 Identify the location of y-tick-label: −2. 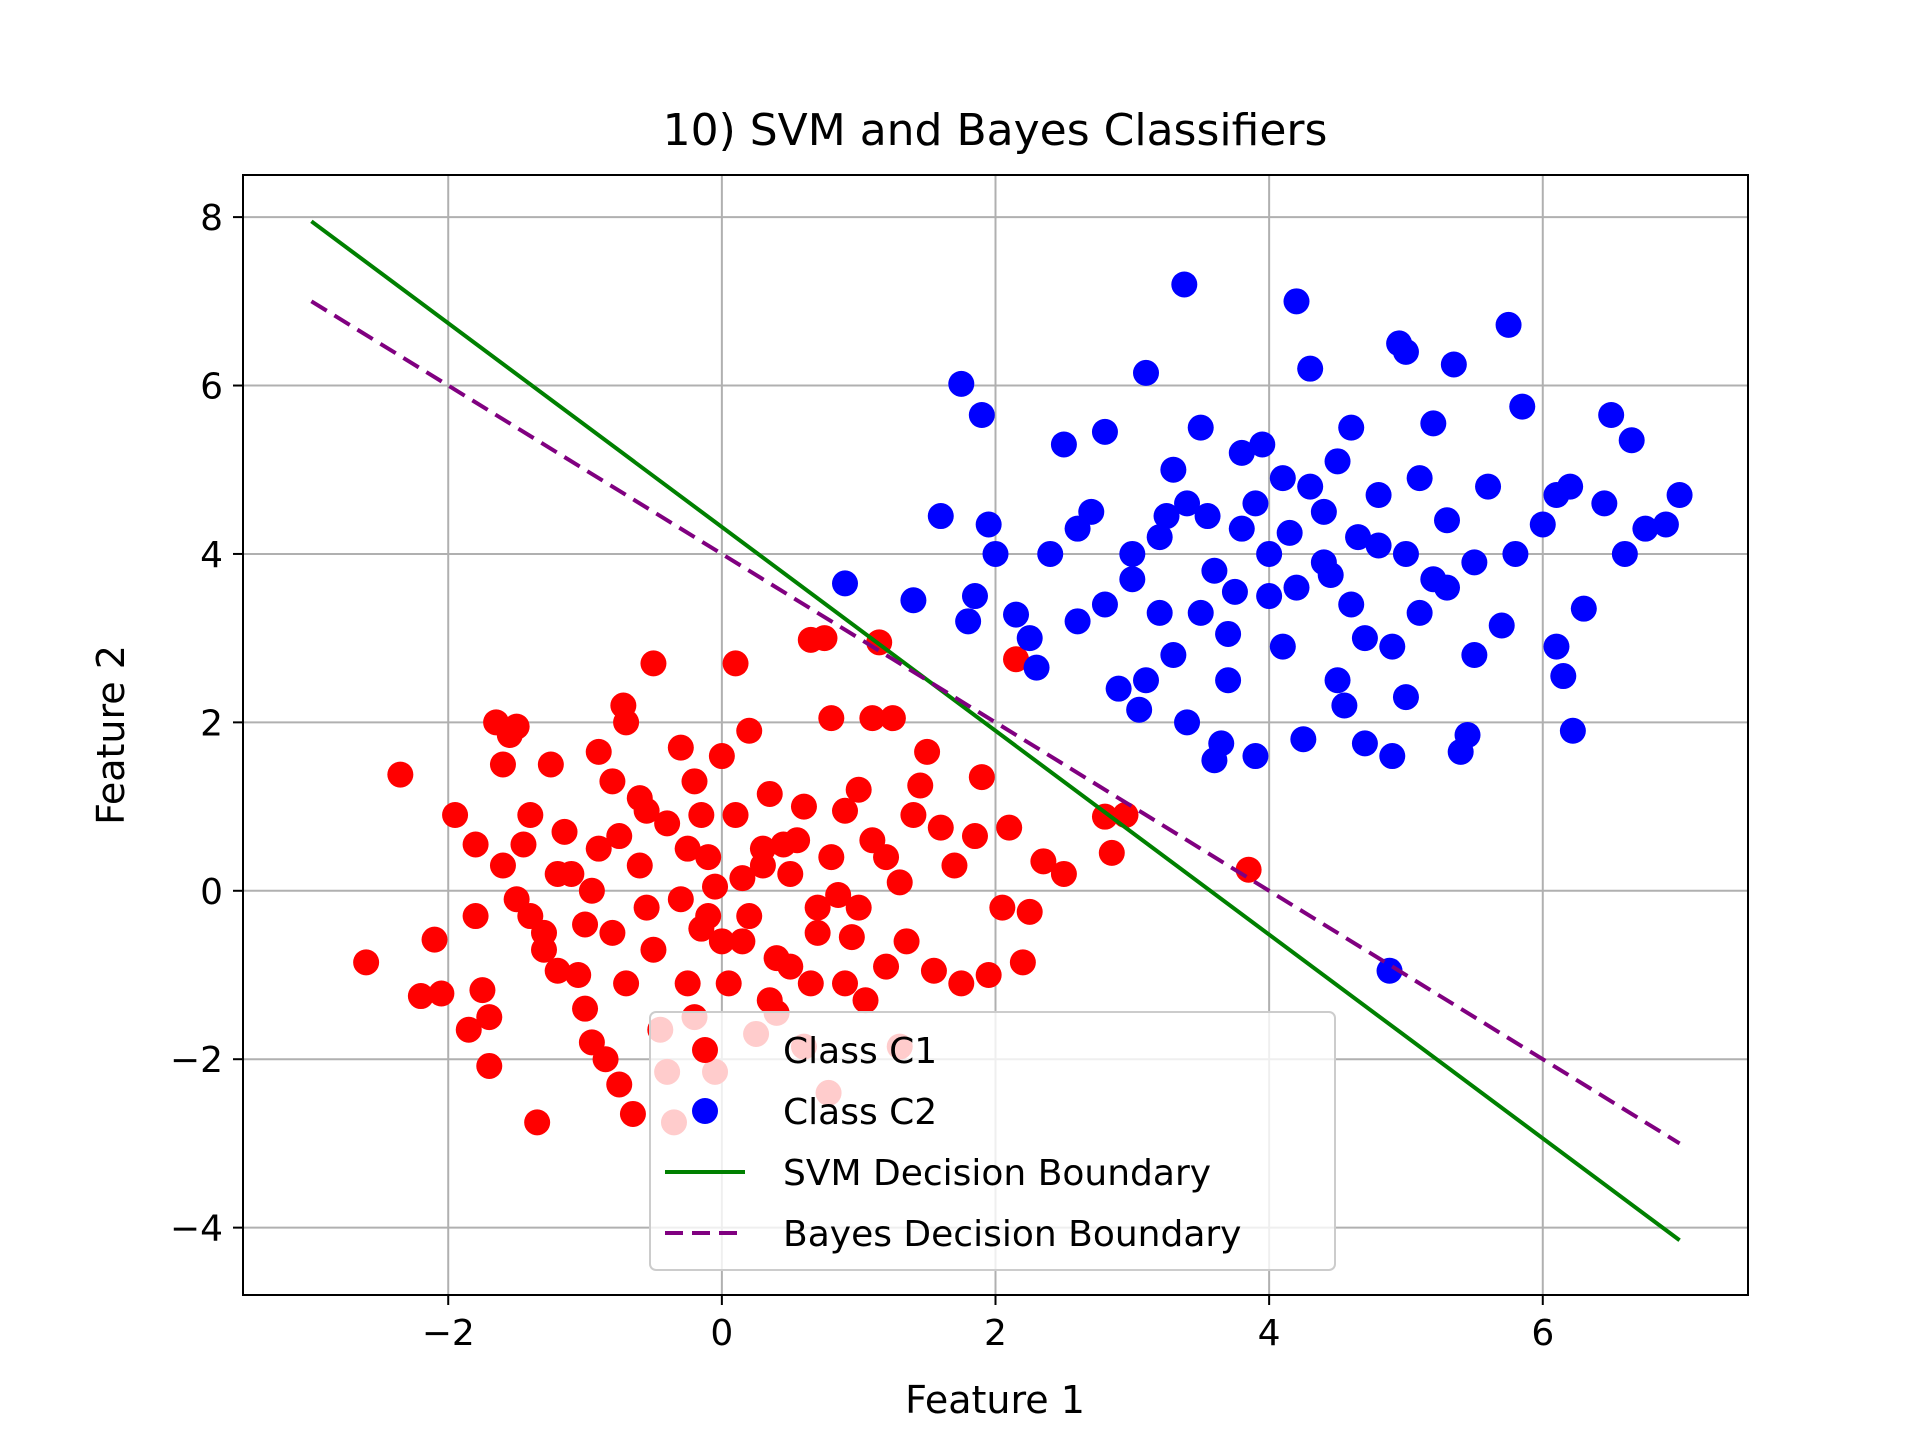
(196, 1060).